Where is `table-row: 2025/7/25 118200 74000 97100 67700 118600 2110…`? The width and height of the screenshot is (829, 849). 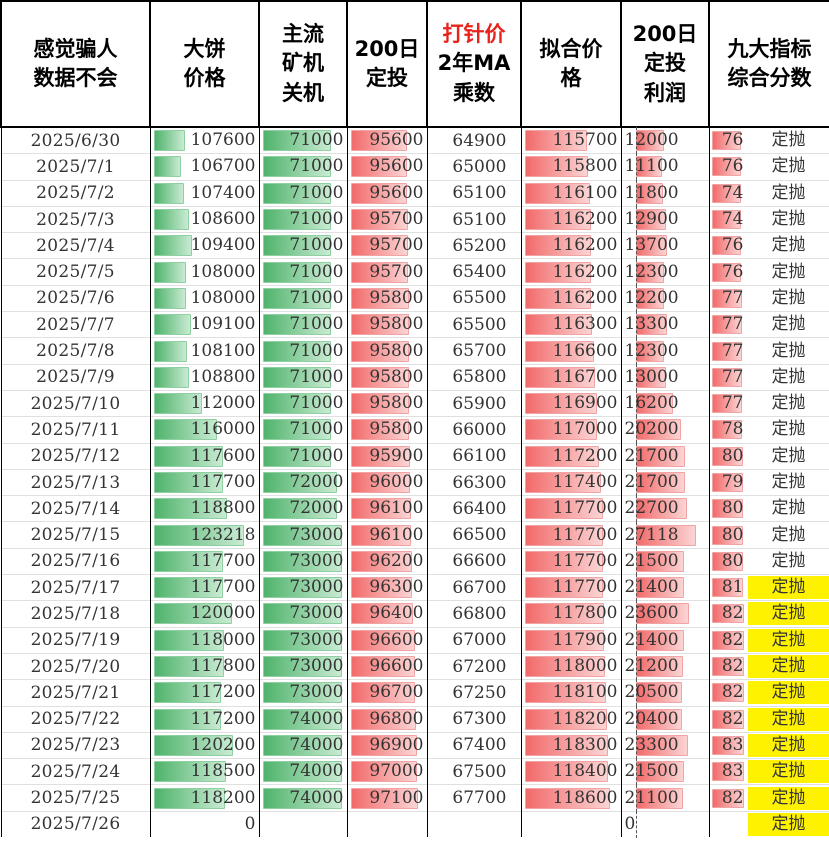 table-row: 2025/7/25 118200 74000 97100 67700 118600 2110… is located at coordinates (414, 798).